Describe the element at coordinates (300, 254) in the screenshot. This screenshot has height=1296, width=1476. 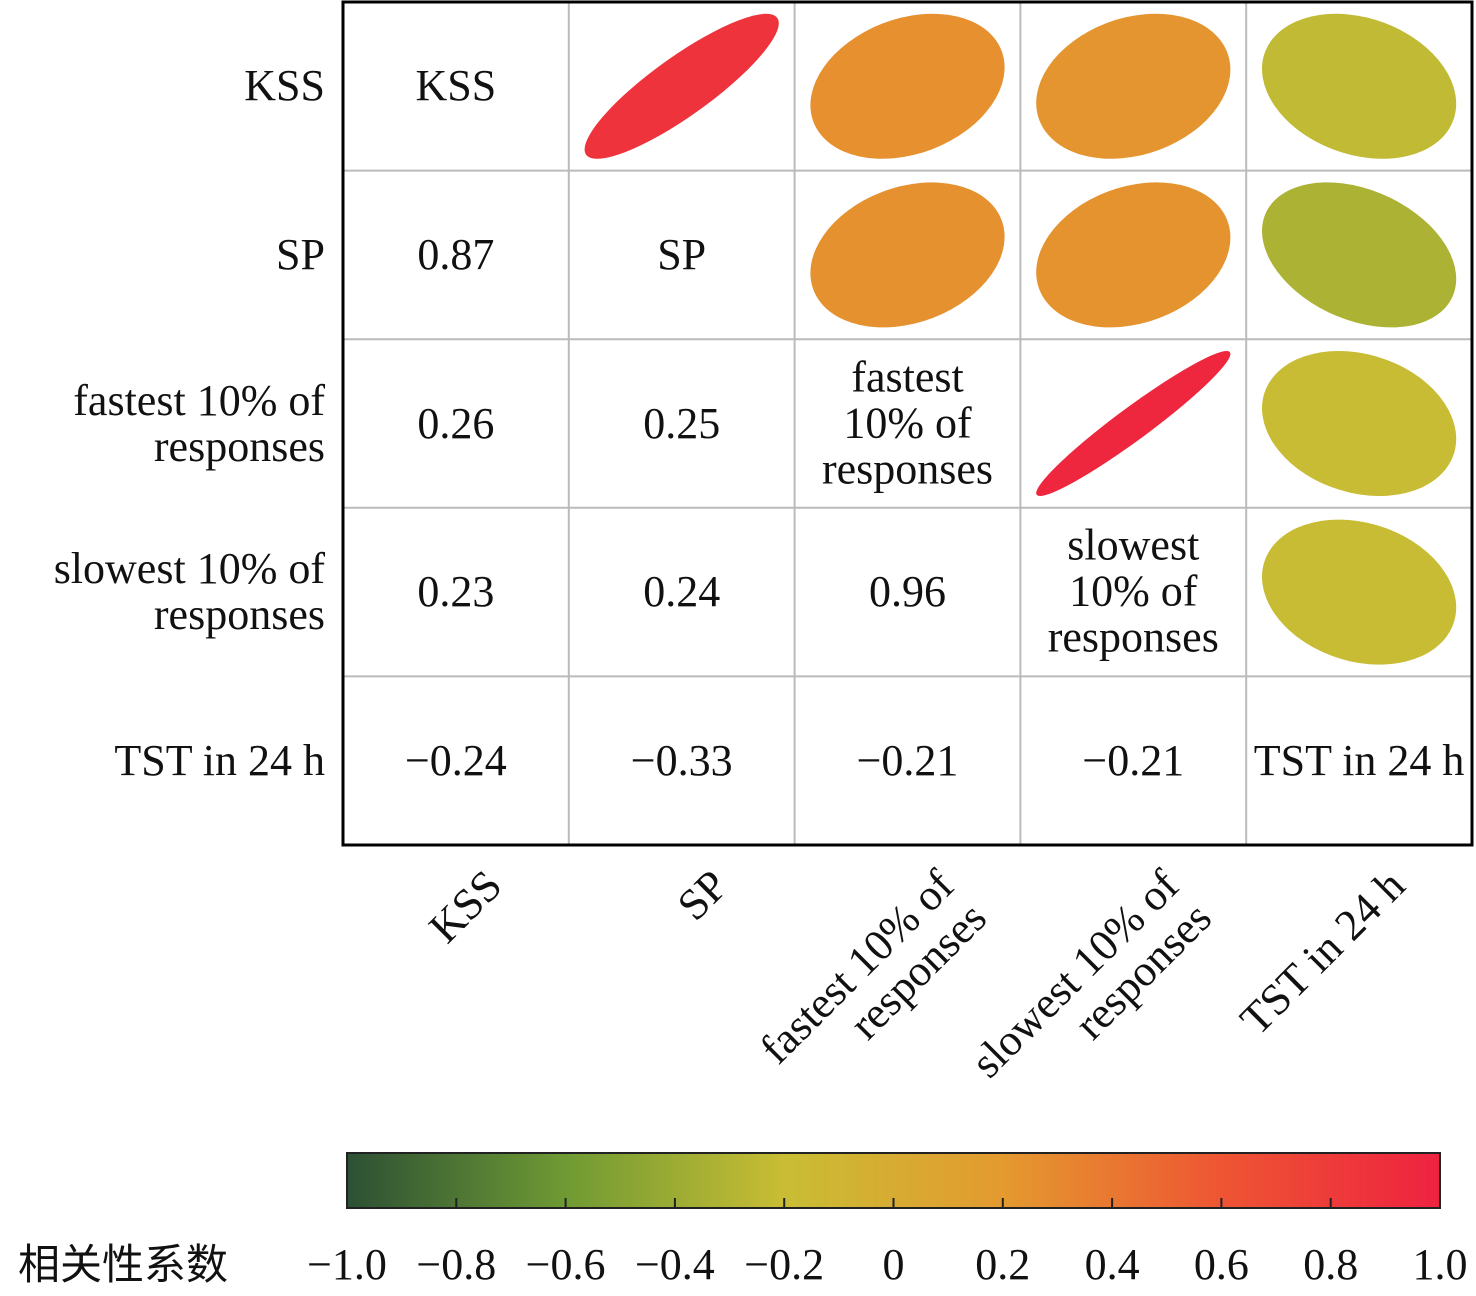
I see `row-label: SP` at that location.